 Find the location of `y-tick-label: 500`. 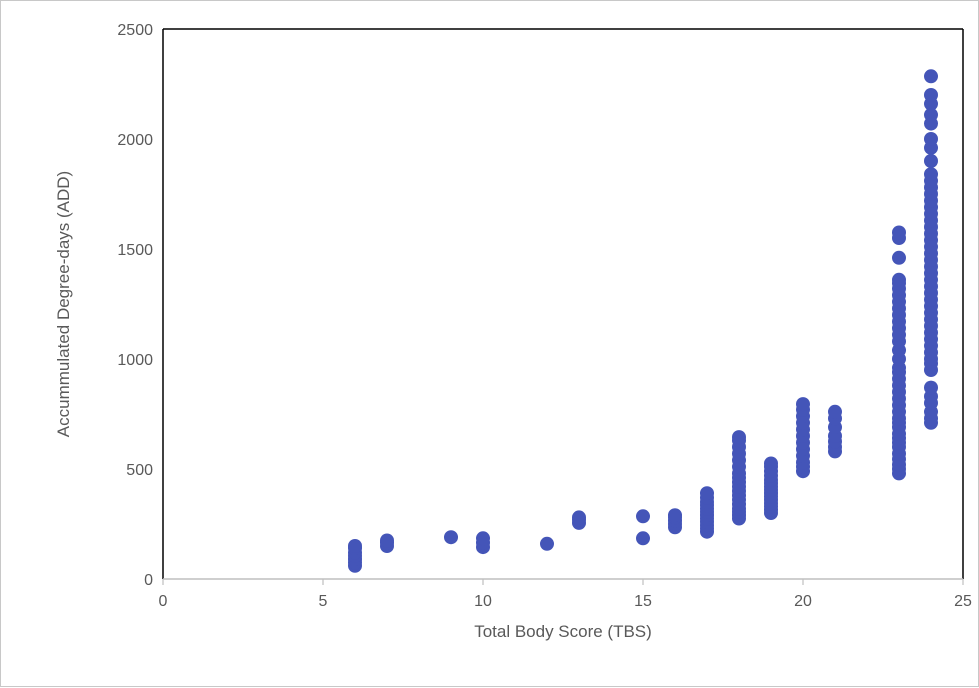

y-tick-label: 500 is located at coordinates (139, 470).